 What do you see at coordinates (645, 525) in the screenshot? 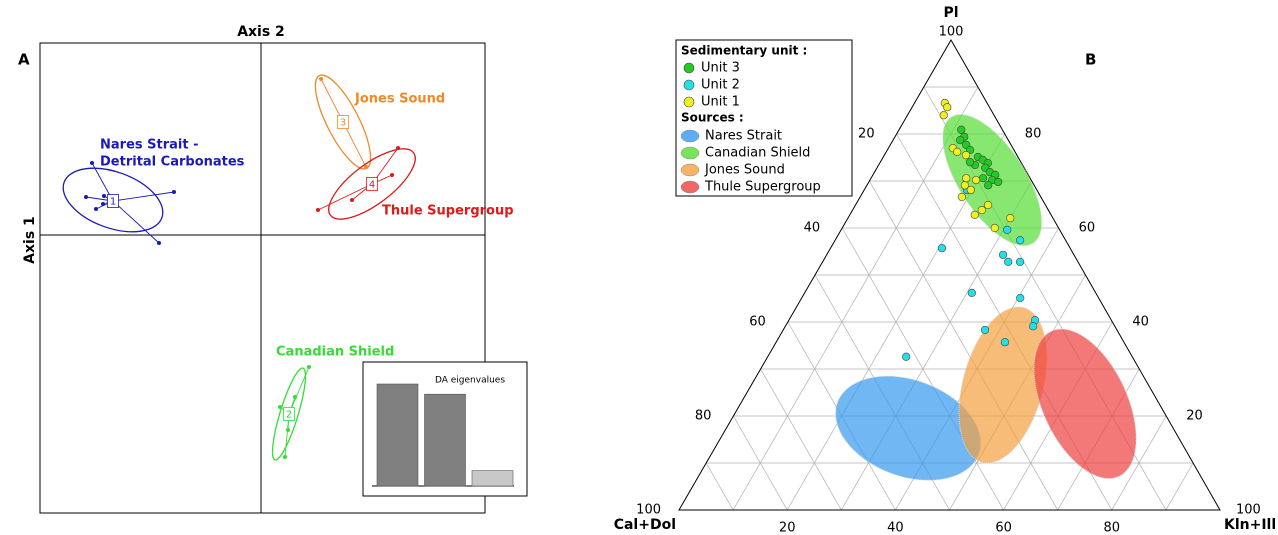
I see `axis-title: Cal+Dol` at bounding box center [645, 525].